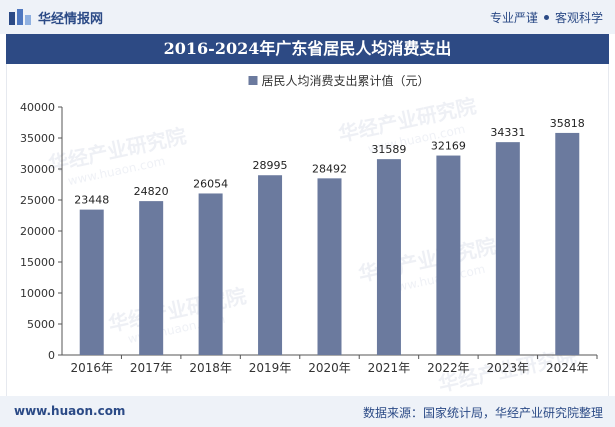 The image size is (615, 427). Describe the element at coordinates (37, 262) in the screenshot. I see `y-tick-label: 15000` at that location.